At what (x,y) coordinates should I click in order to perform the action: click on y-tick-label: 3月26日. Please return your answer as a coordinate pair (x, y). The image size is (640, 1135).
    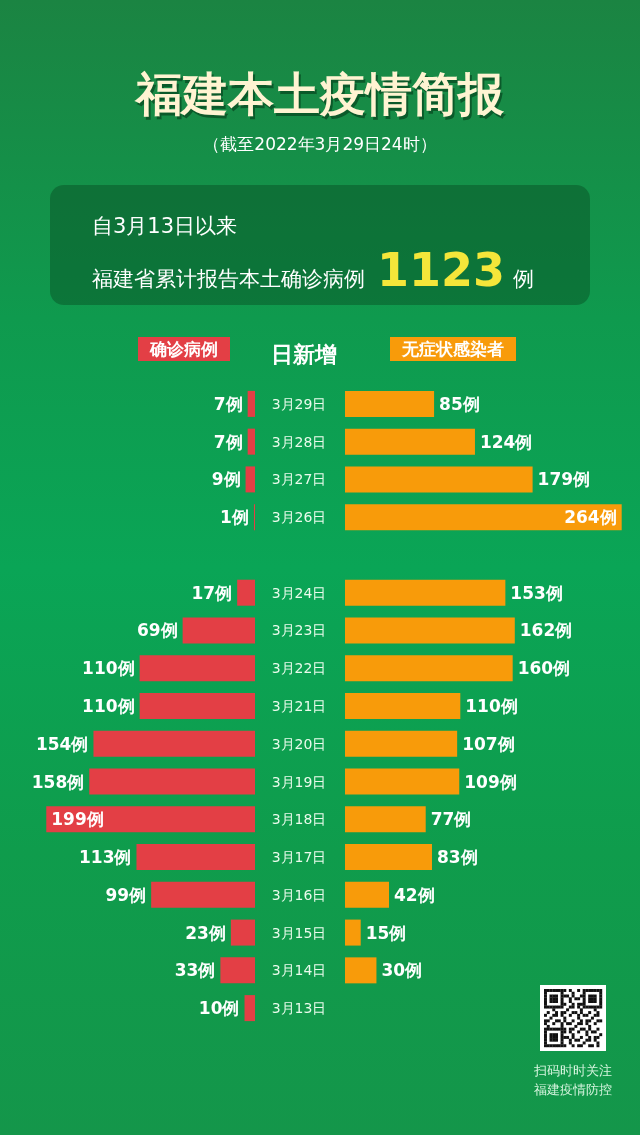
    Looking at the image, I should click on (299, 517).